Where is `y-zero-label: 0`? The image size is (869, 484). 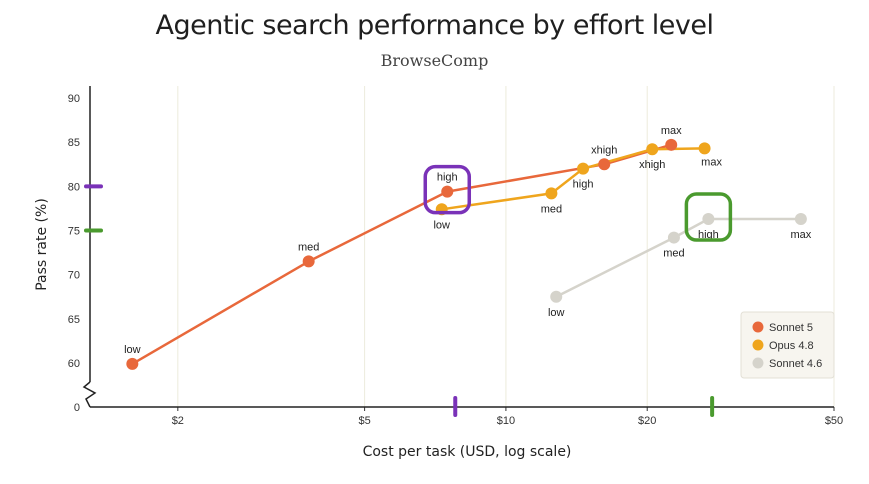 y-zero-label: 0 is located at coordinates (77, 408).